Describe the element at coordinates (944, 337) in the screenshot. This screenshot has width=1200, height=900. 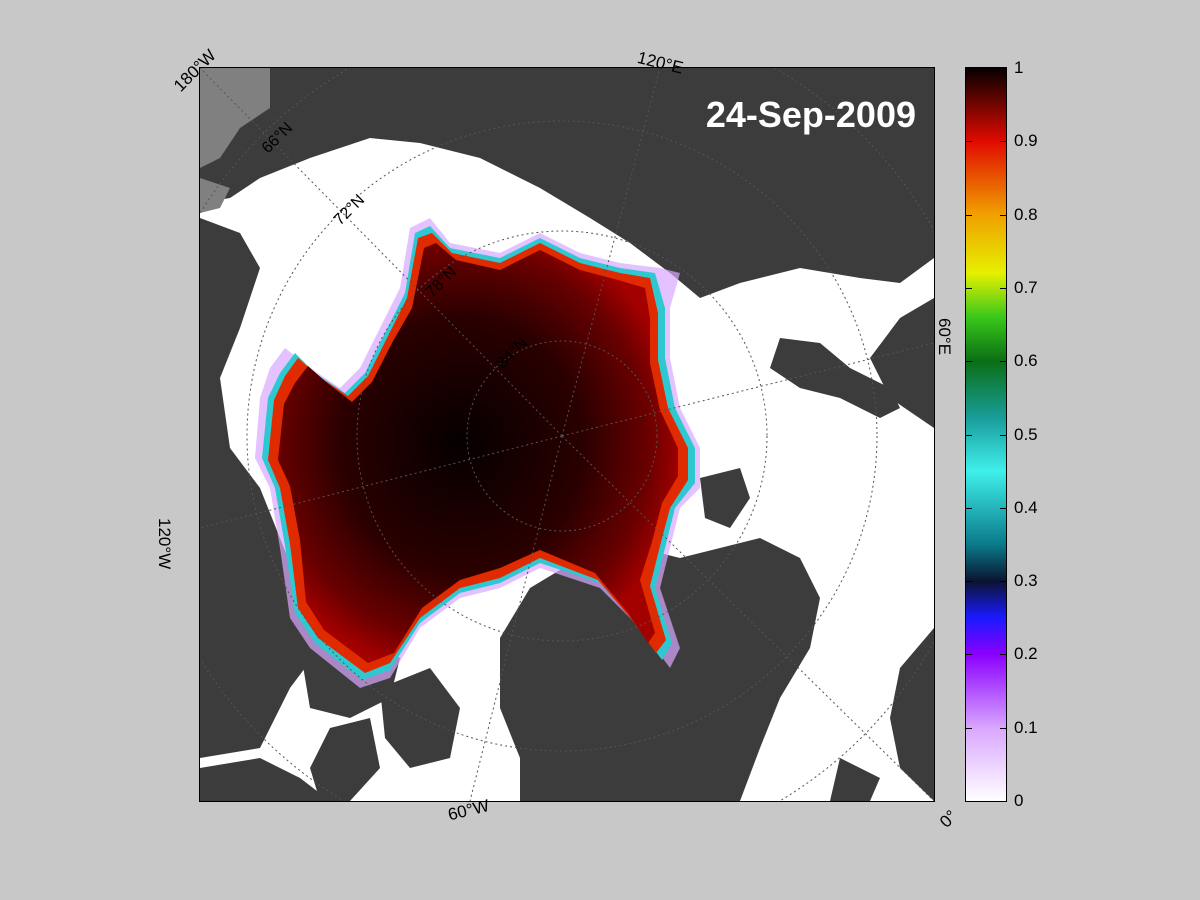
I see `lon-label-60e: 60°E` at that location.